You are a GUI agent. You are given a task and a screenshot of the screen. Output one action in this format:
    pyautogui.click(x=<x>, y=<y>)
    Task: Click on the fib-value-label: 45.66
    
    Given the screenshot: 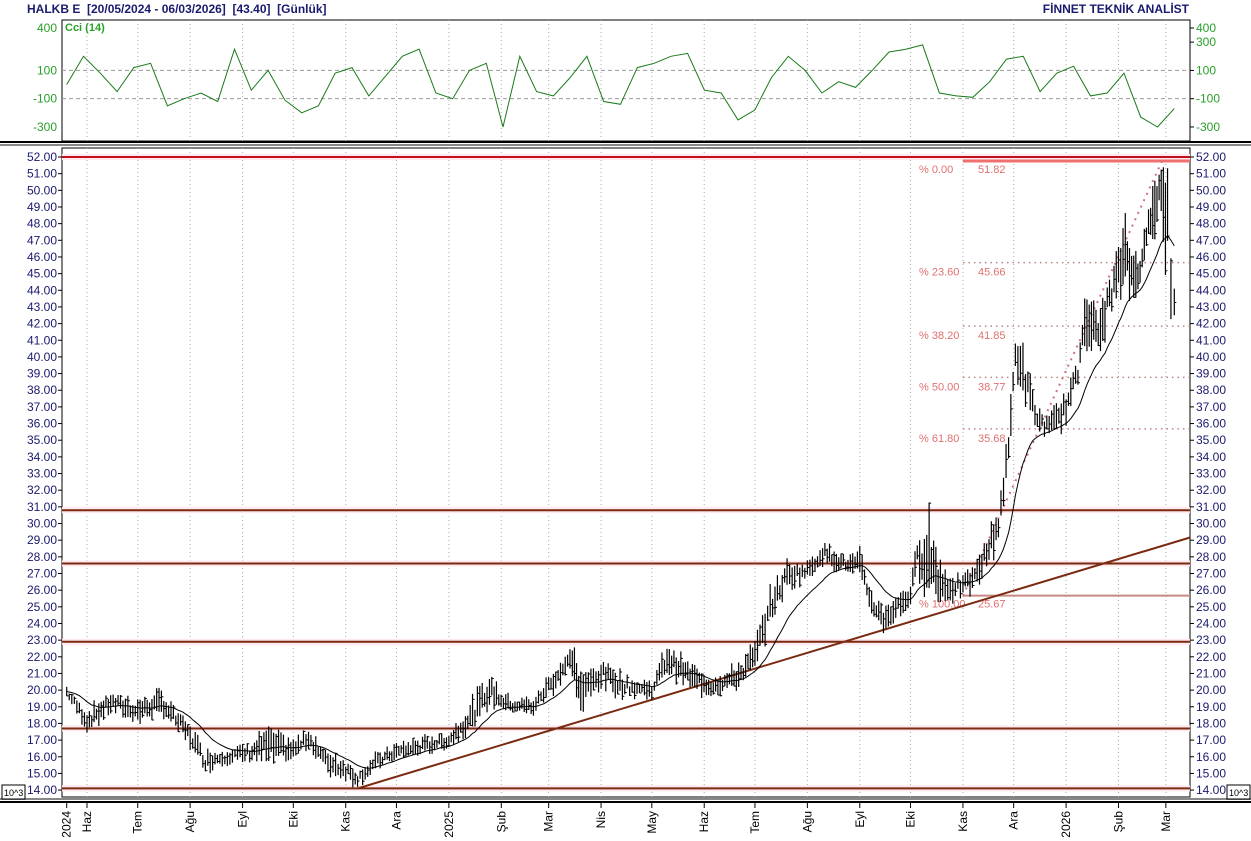 What is the action you would take?
    pyautogui.click(x=992, y=273)
    